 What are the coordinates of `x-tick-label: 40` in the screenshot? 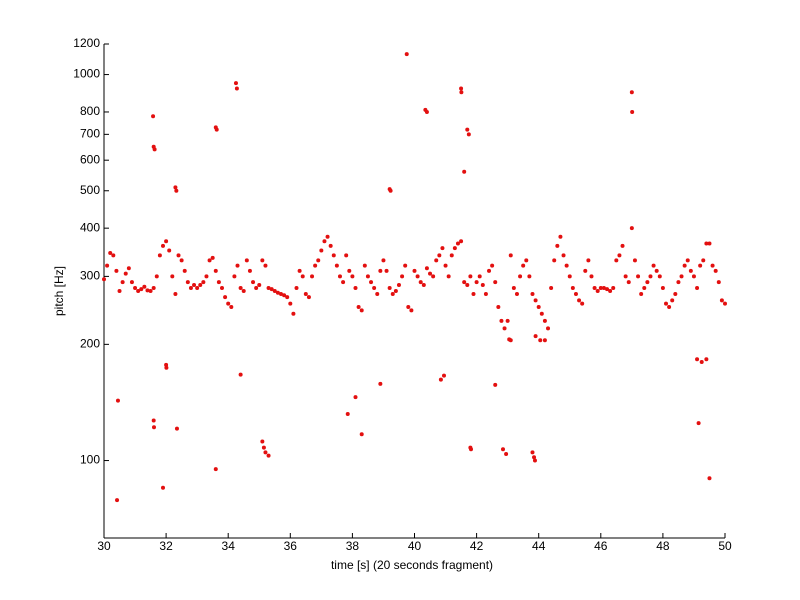 It's located at (415, 546).